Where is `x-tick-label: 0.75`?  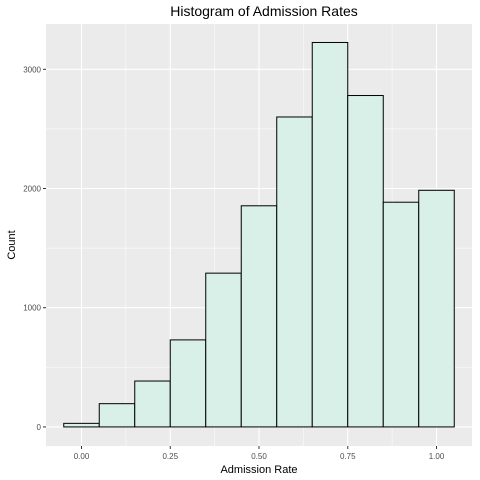 x-tick-label: 0.75 is located at coordinates (348, 456).